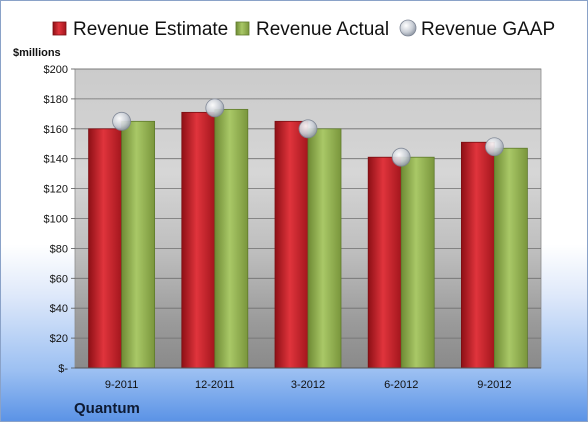 This screenshot has height=422, width=588. Describe the element at coordinates (322, 29) in the screenshot. I see `legend-label: Revenue Actual` at that location.